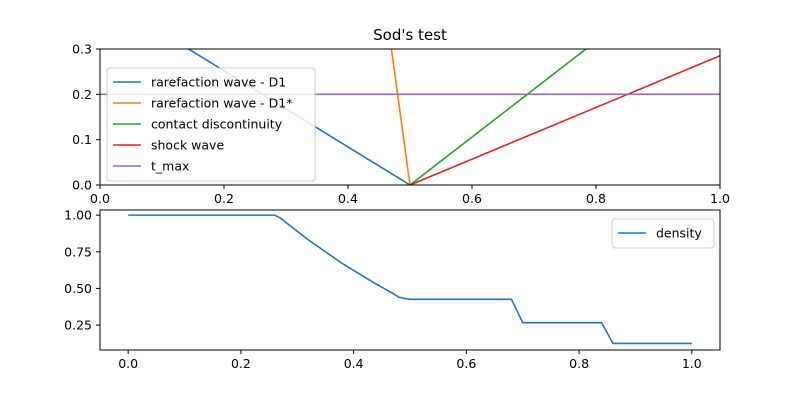  I want to click on bottom-y-tick-label-2: 0.75, so click(78, 251).